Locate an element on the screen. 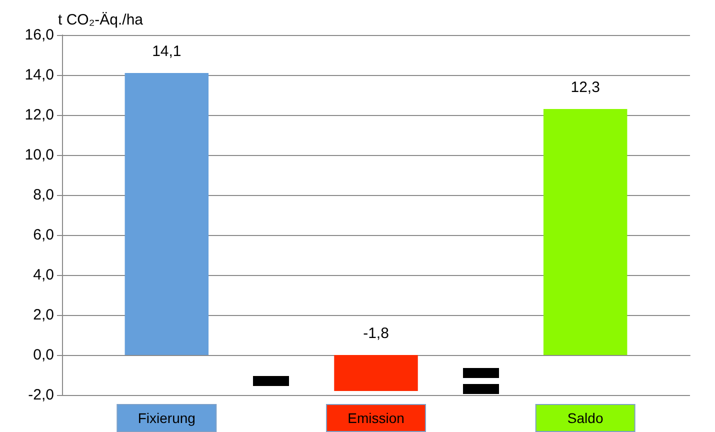 This screenshot has height=432, width=715. y-tick-label: 2,0 is located at coordinates (43, 315).